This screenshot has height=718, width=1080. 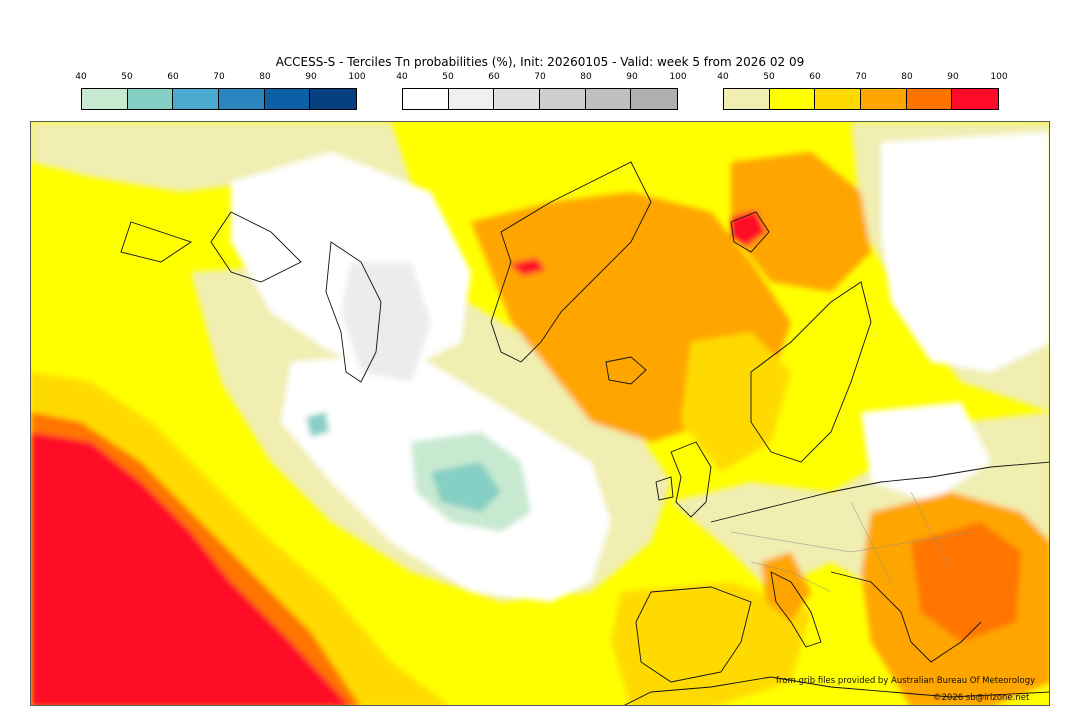 What do you see at coordinates (683, 479) in the screenshot?
I see `coast-uk` at bounding box center [683, 479].